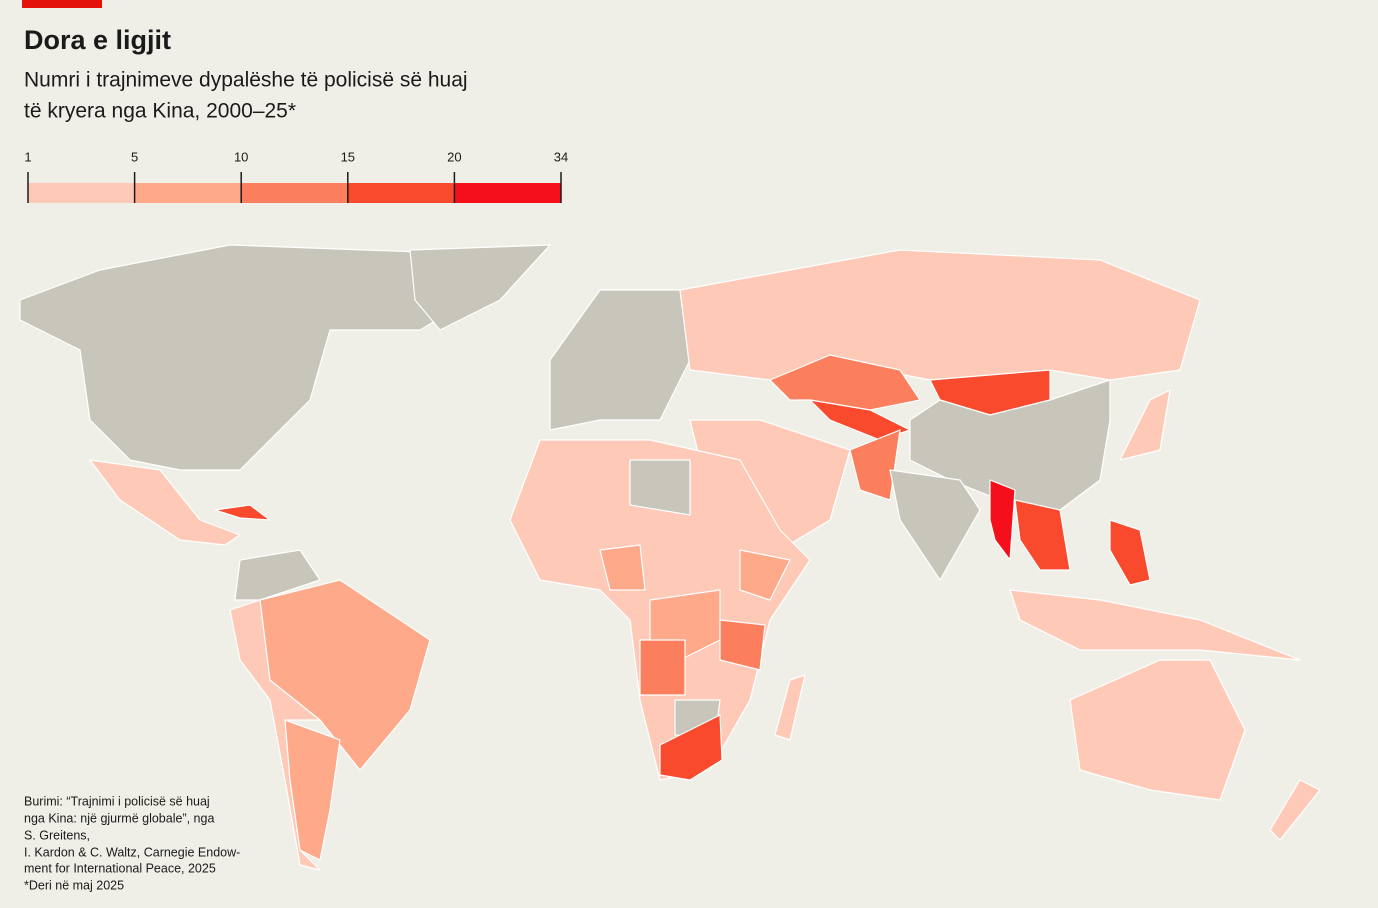 This screenshot has height=908, width=1378. I want to click on source: I. Kardon & C. Waltz, Carnegie Endow-, so click(132, 852).